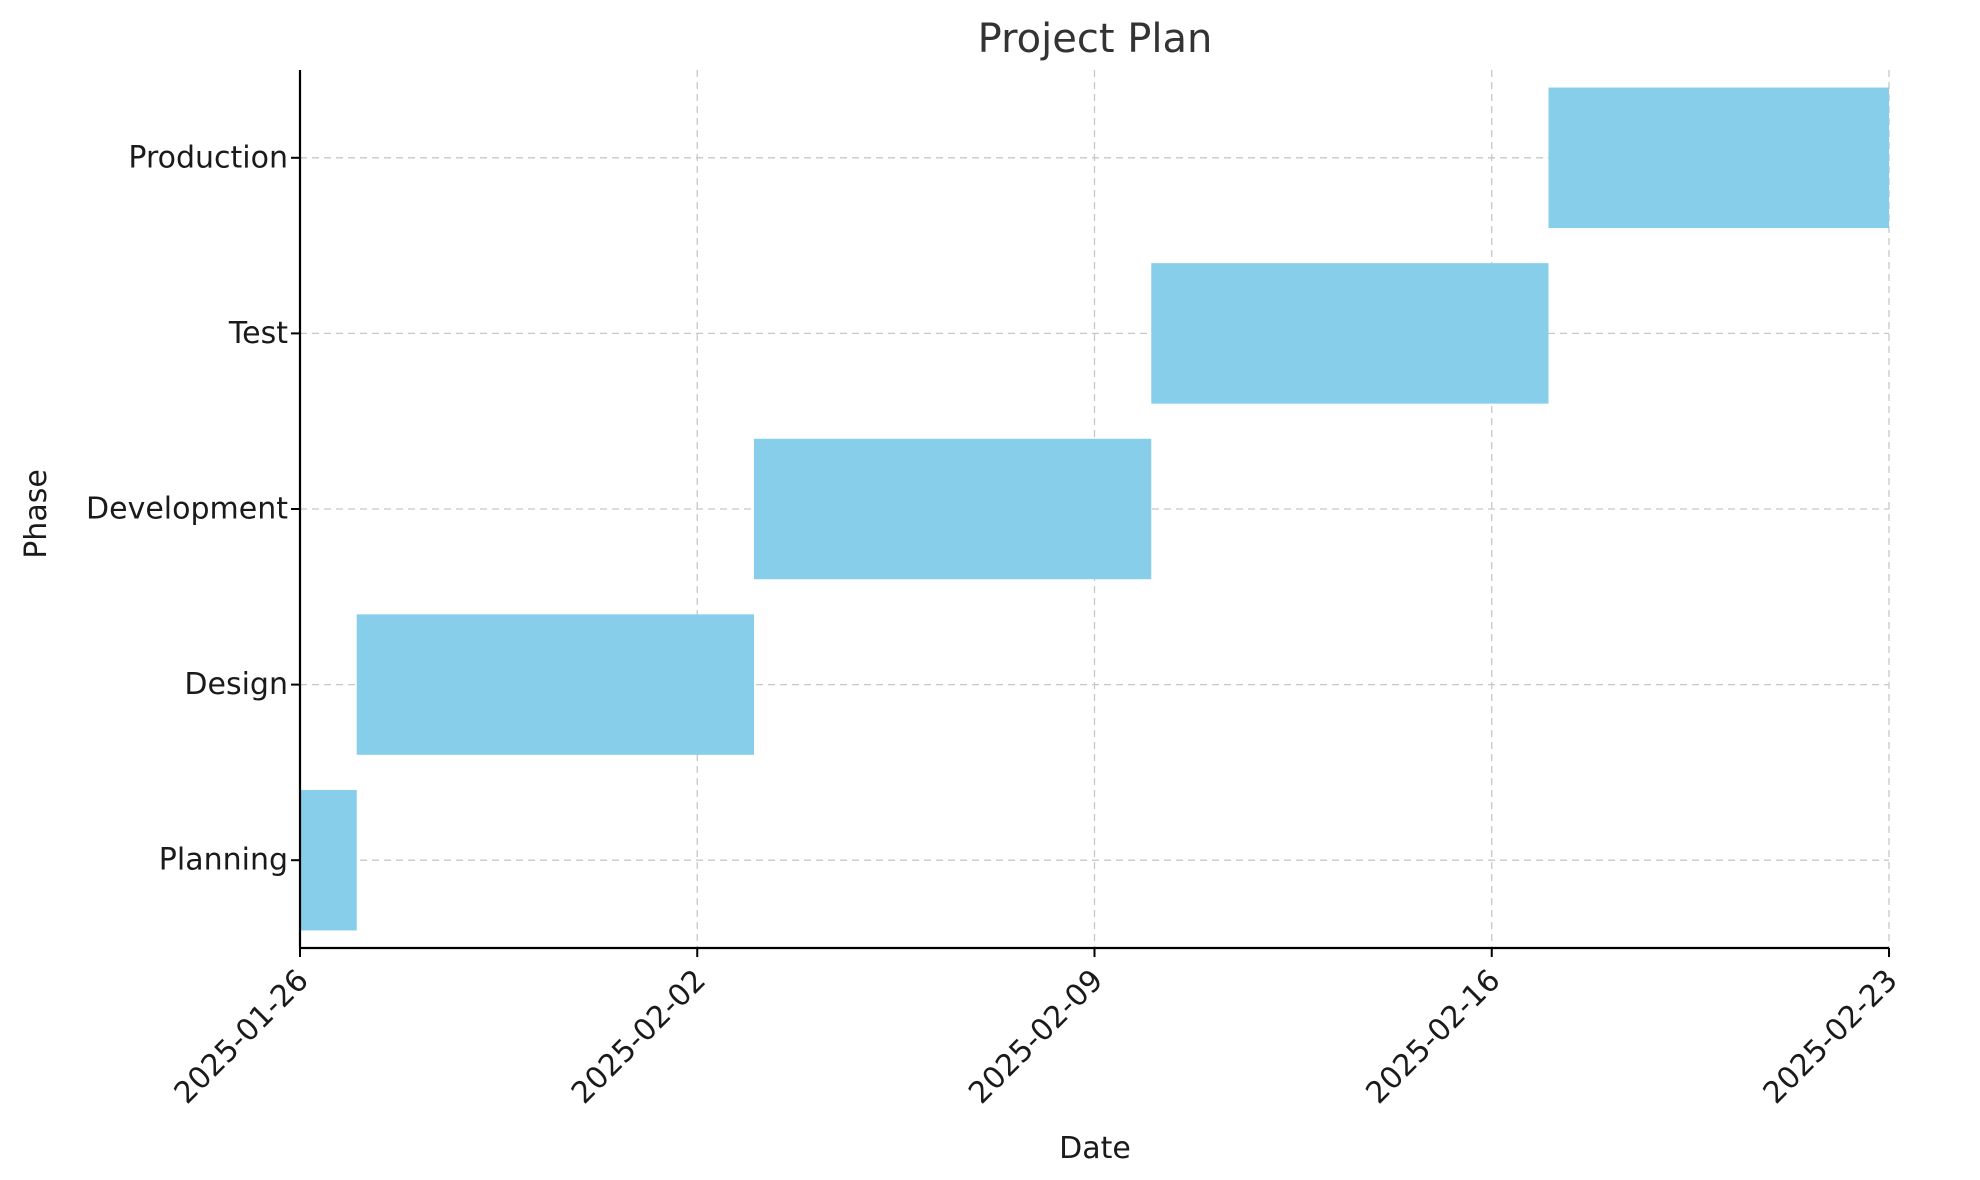  Describe the element at coordinates (1095, 1148) in the screenshot. I see `x-axis-label: Date` at that location.